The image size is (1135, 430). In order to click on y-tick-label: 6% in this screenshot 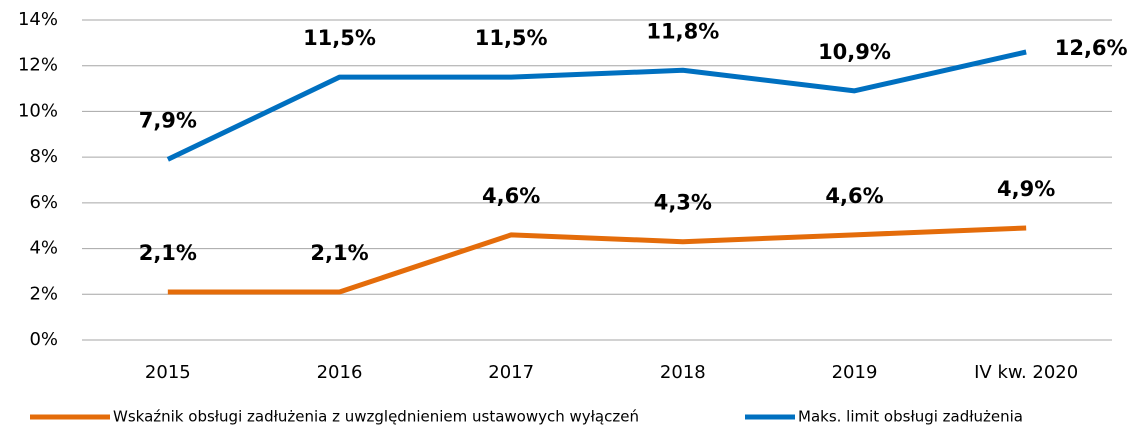, I will do `click(43, 202)`.